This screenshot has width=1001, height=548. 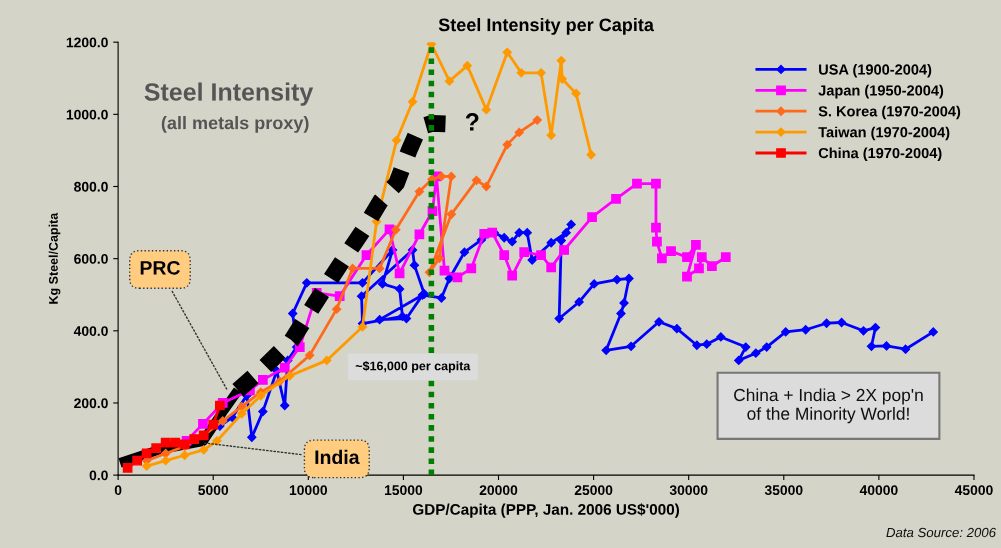 What do you see at coordinates (472, 122) in the screenshot?
I see `annotation: ?` at bounding box center [472, 122].